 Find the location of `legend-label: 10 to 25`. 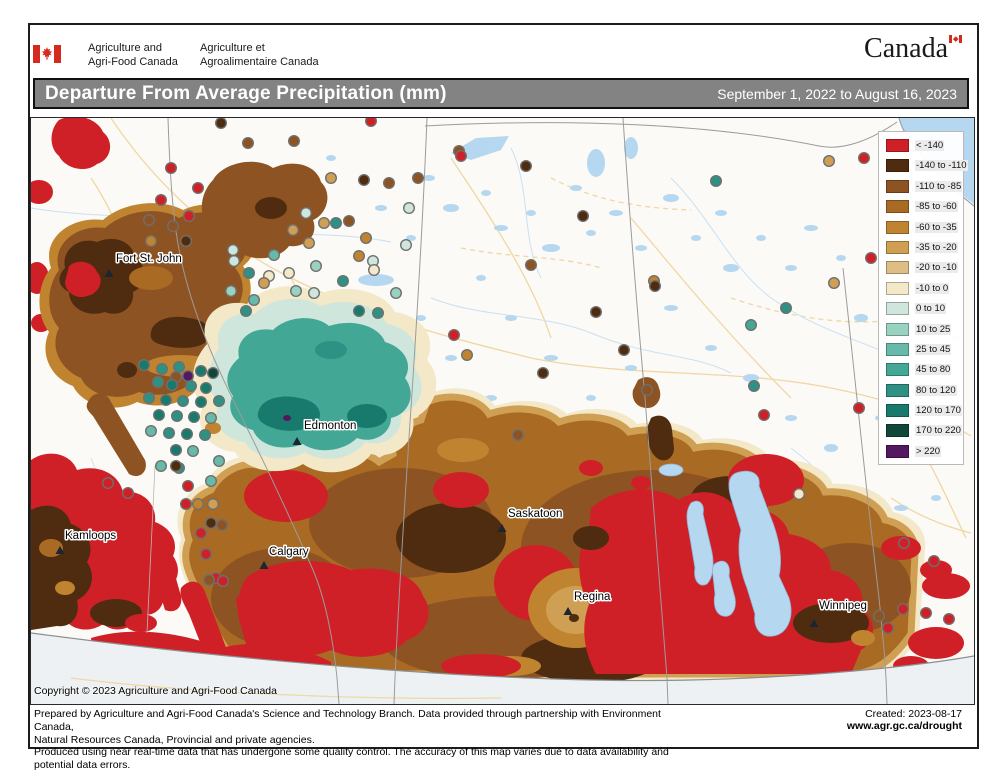

legend-label: 10 to 25 is located at coordinates (933, 329).